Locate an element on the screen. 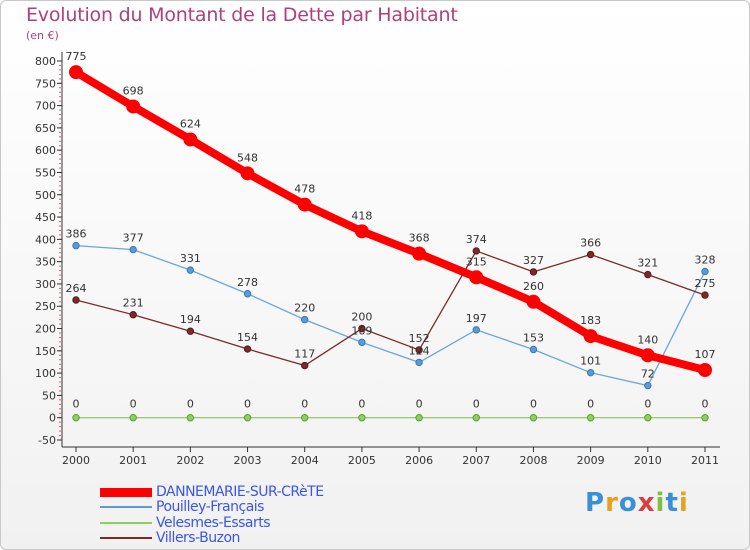  x-tick-label: 2003 is located at coordinates (248, 460).